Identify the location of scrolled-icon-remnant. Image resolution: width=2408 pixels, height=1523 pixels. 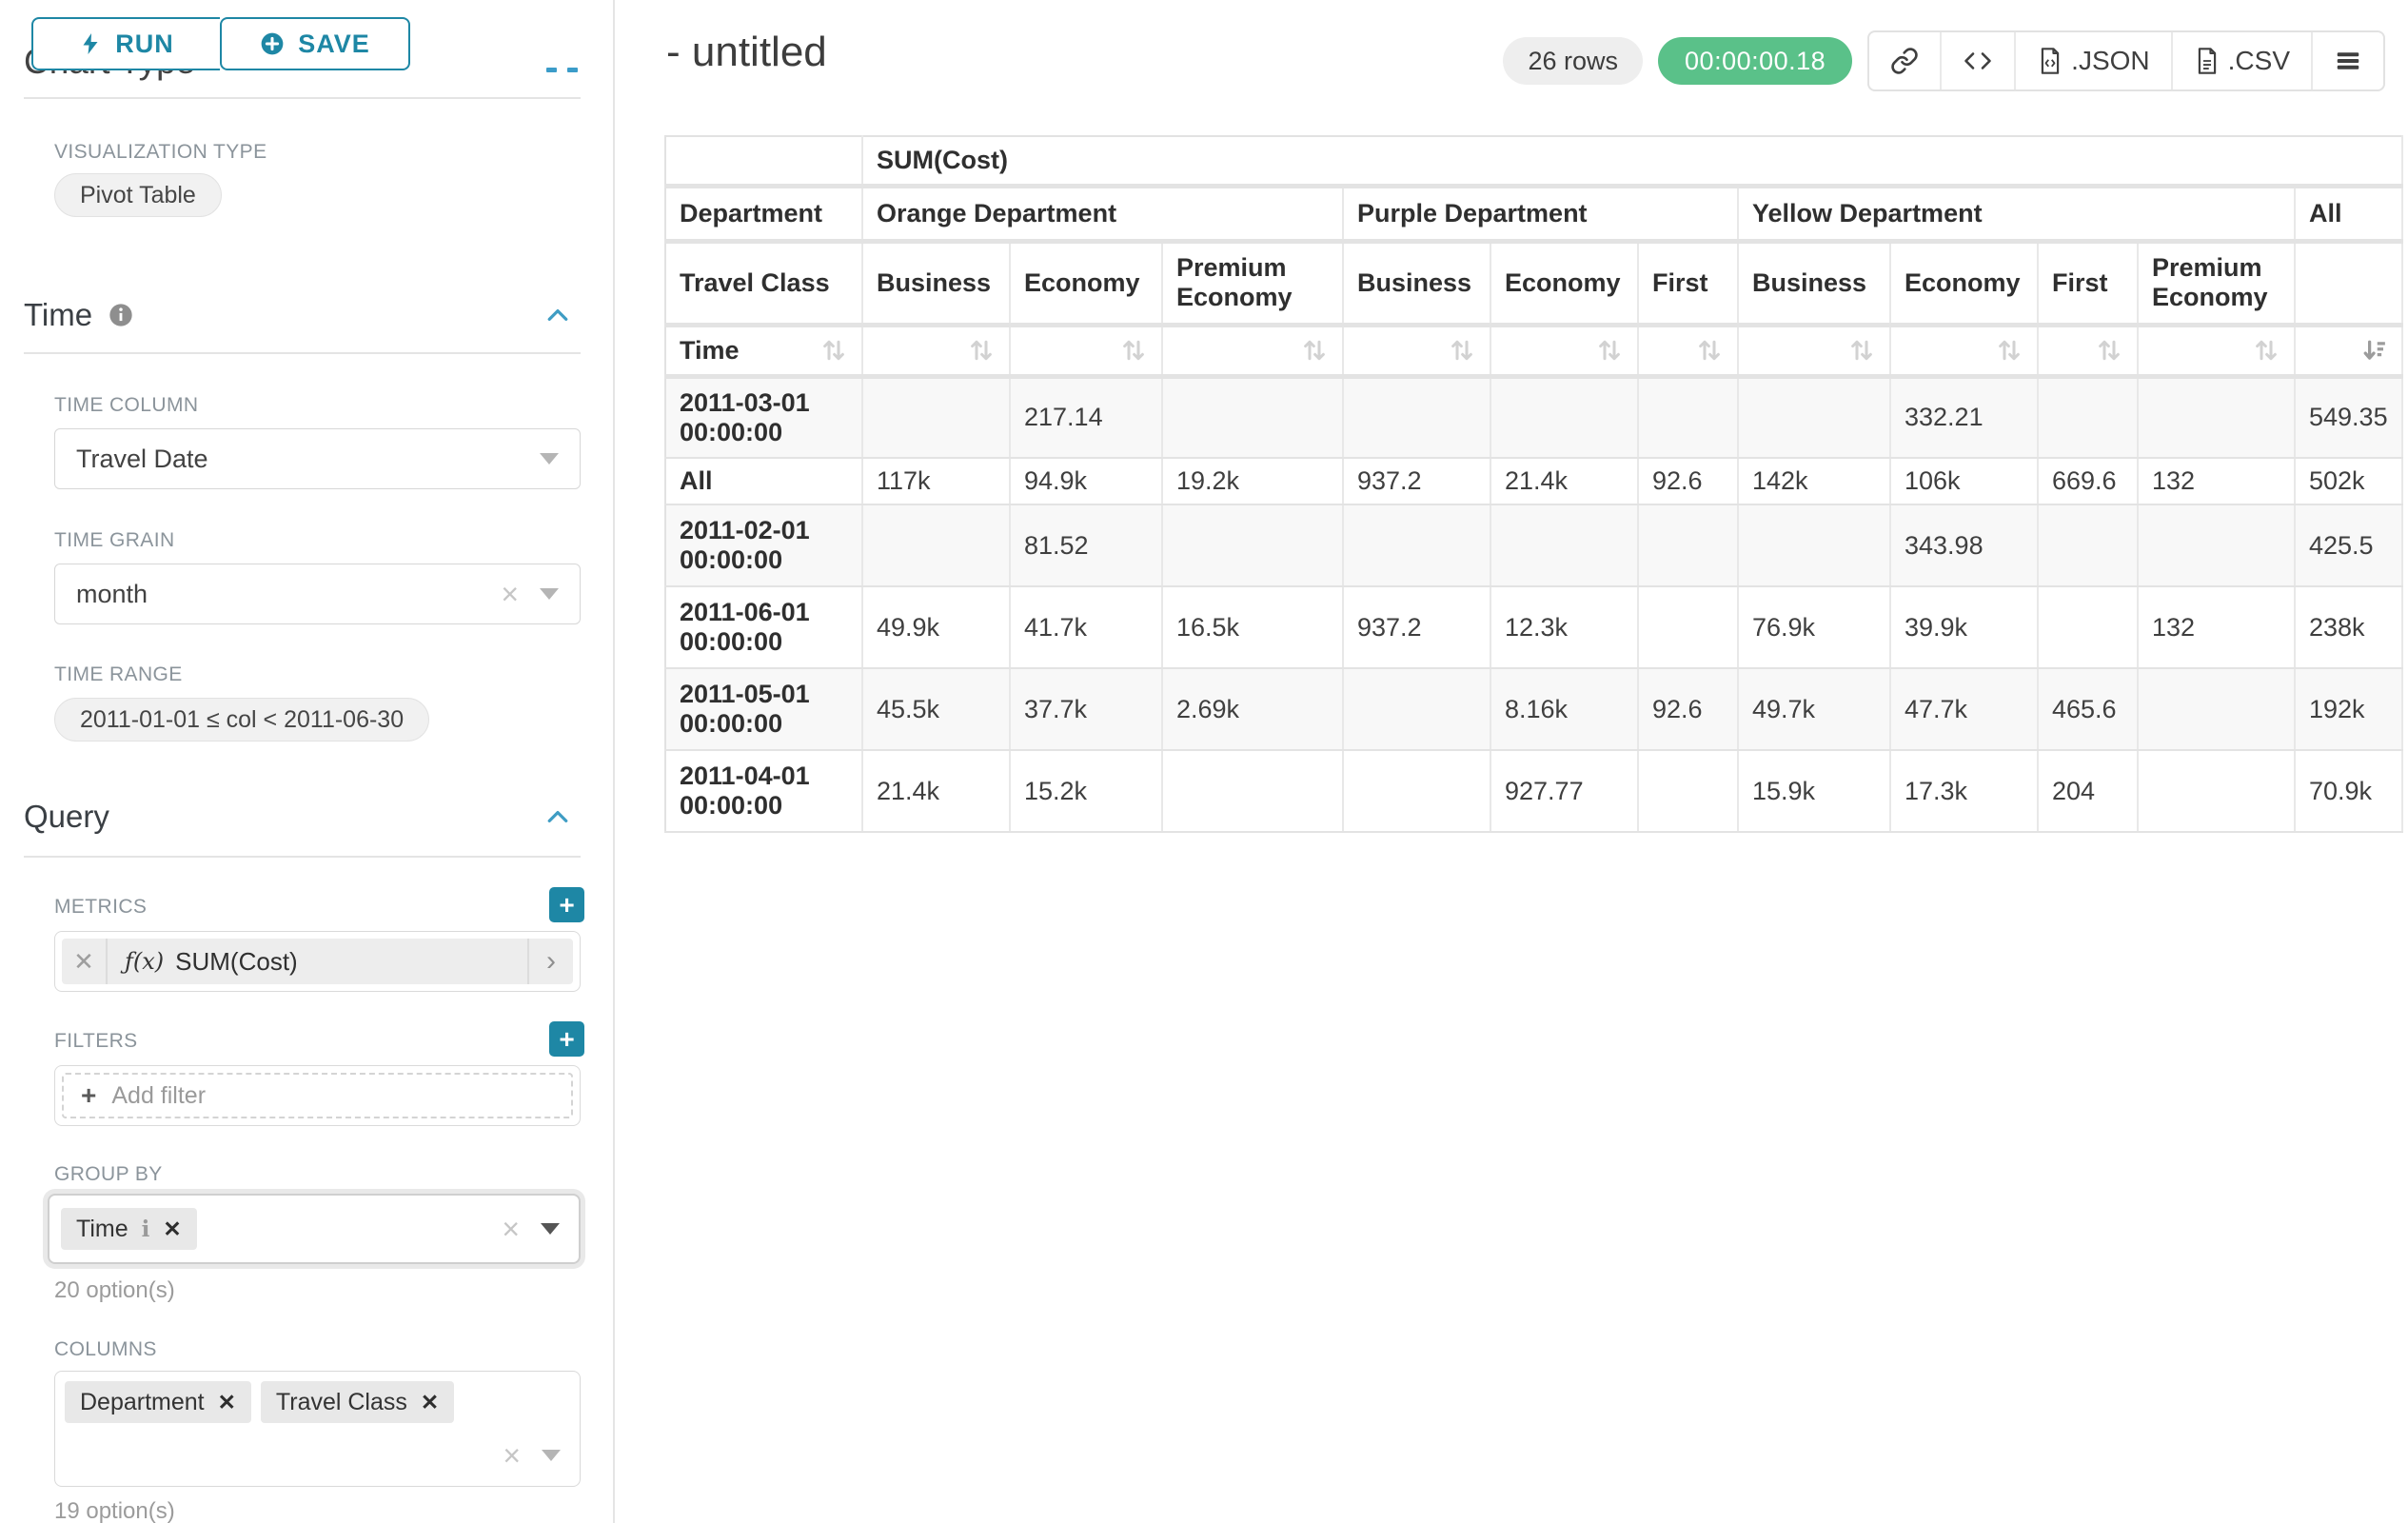
(551, 70).